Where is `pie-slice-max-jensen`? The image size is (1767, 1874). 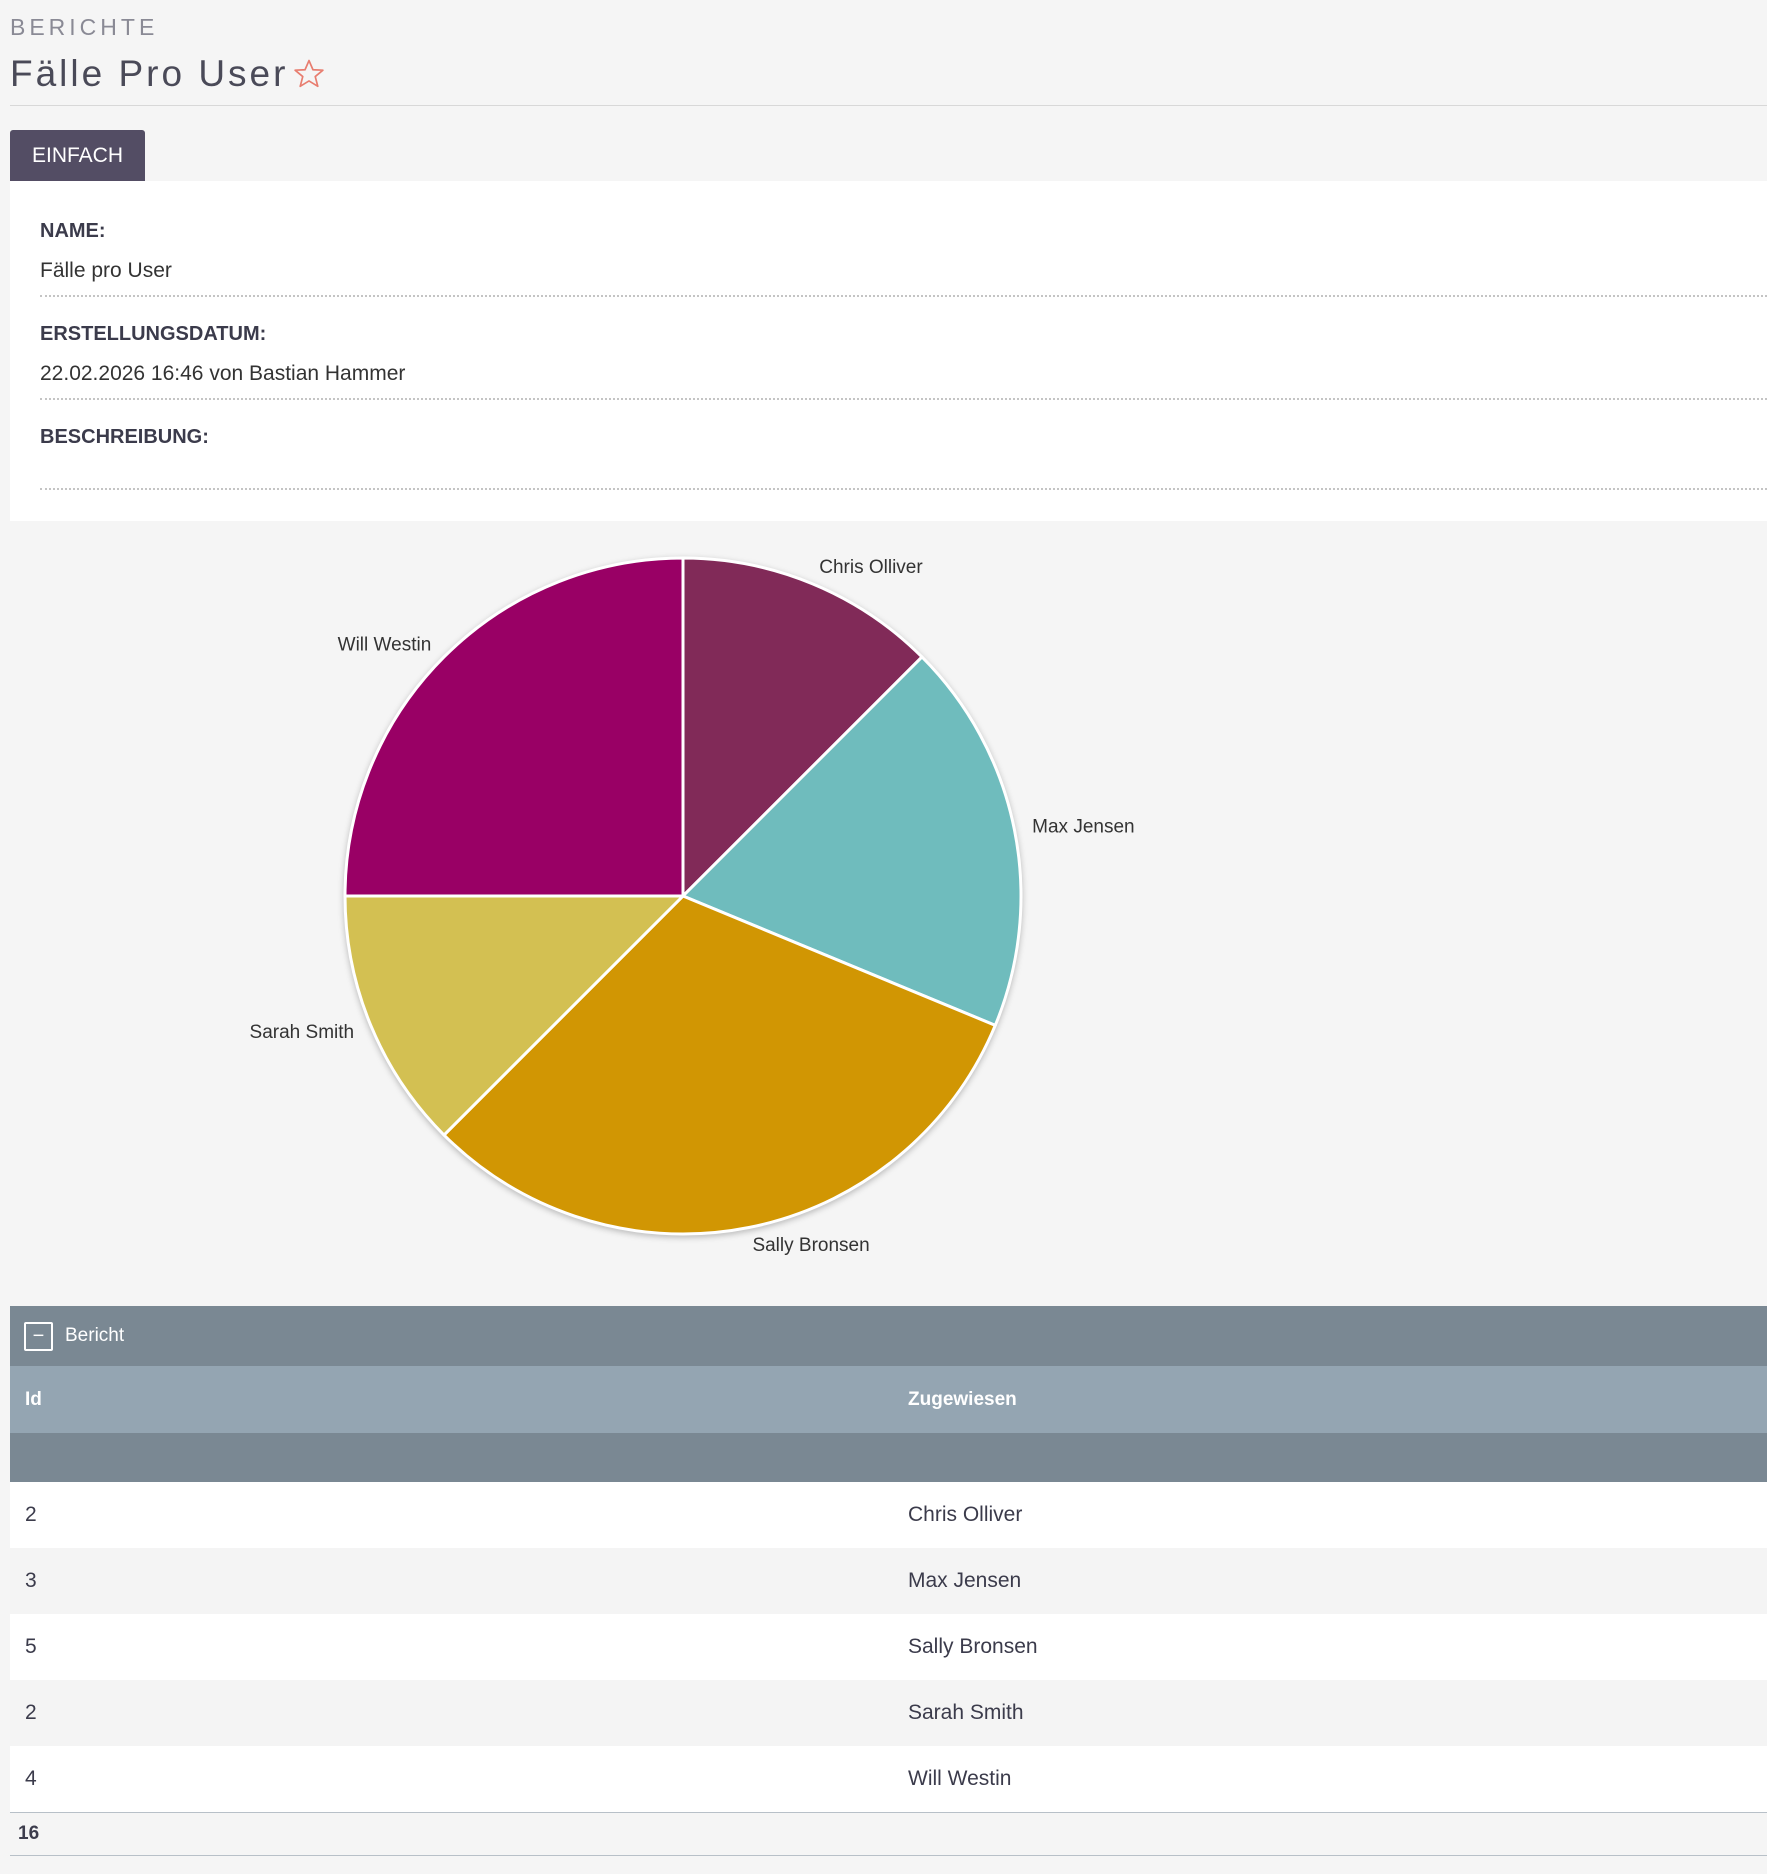 pie-slice-max-jensen is located at coordinates (852, 841).